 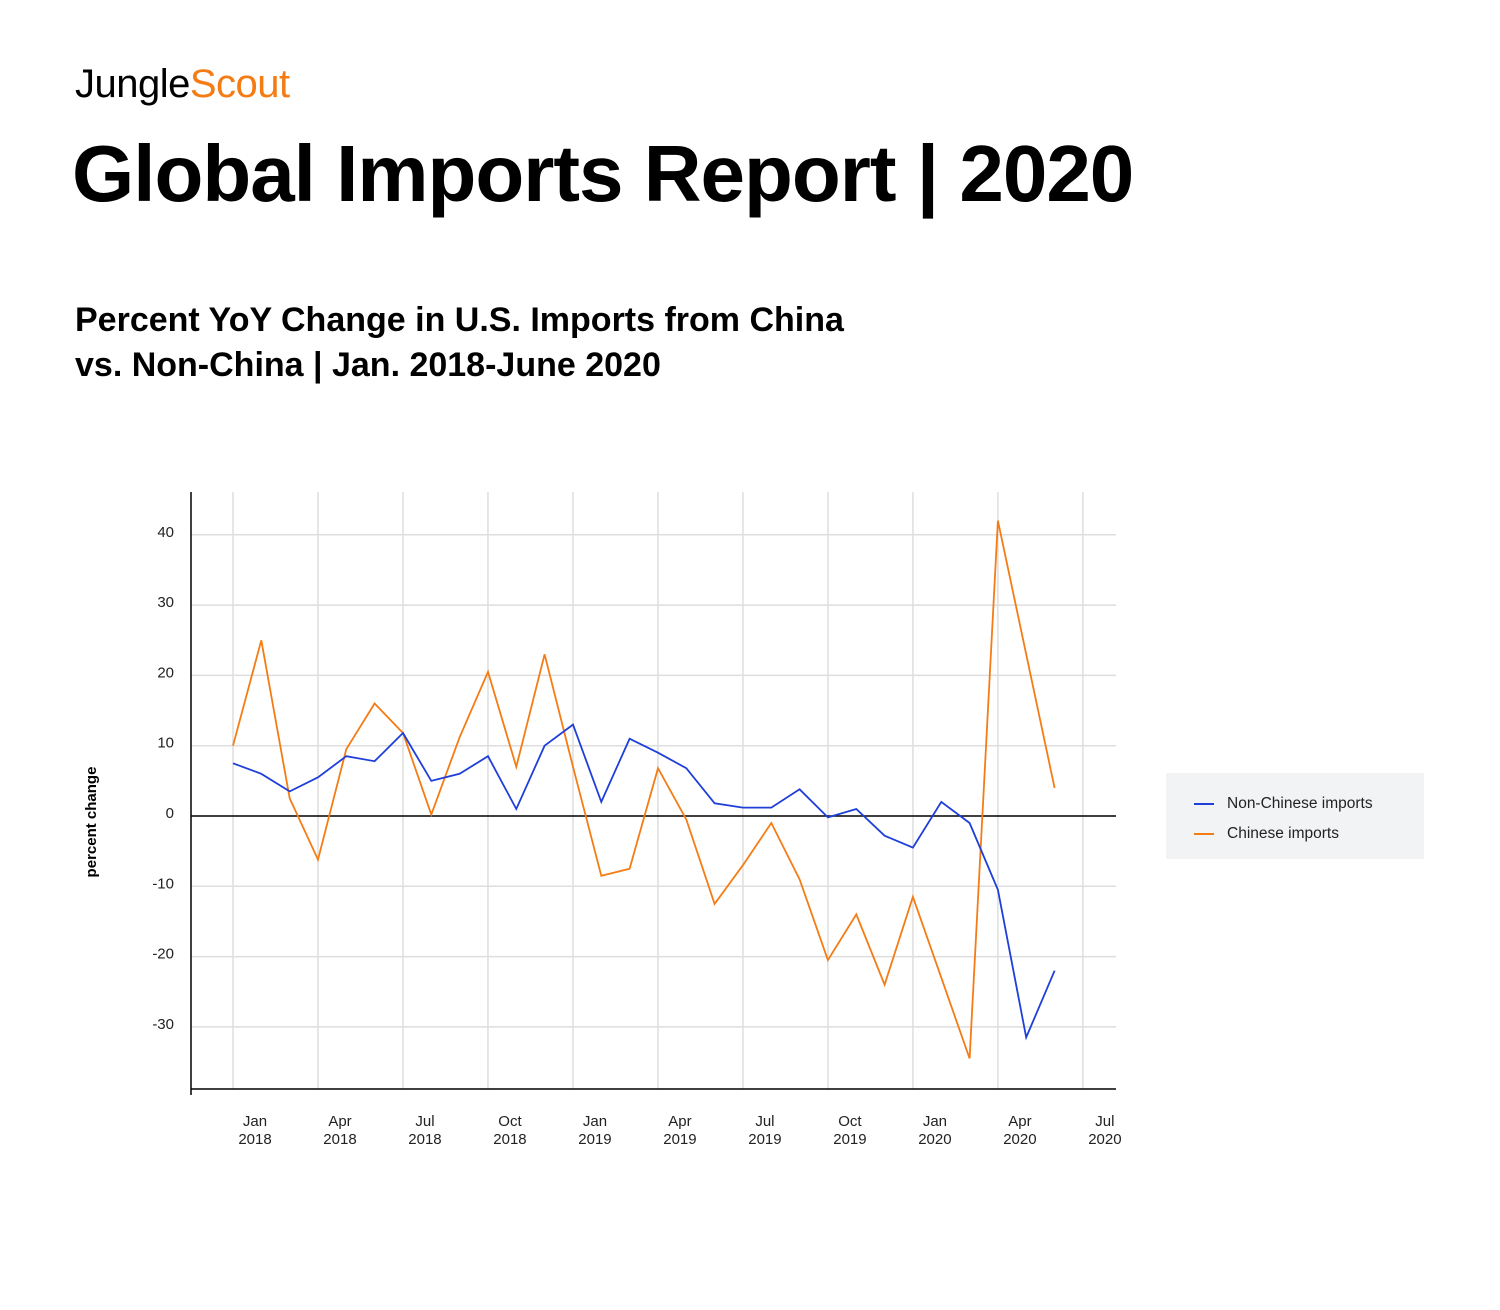 I want to click on legend-label-non-chinese: Non-Chinese imports, so click(x=1300, y=803).